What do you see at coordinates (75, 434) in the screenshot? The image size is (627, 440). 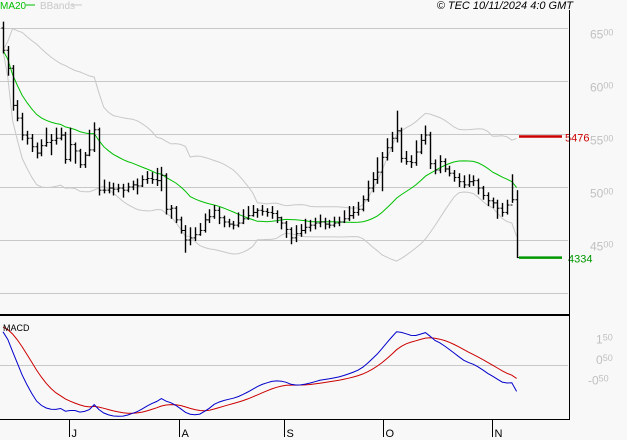 I see `x-tick-label: J` at bounding box center [75, 434].